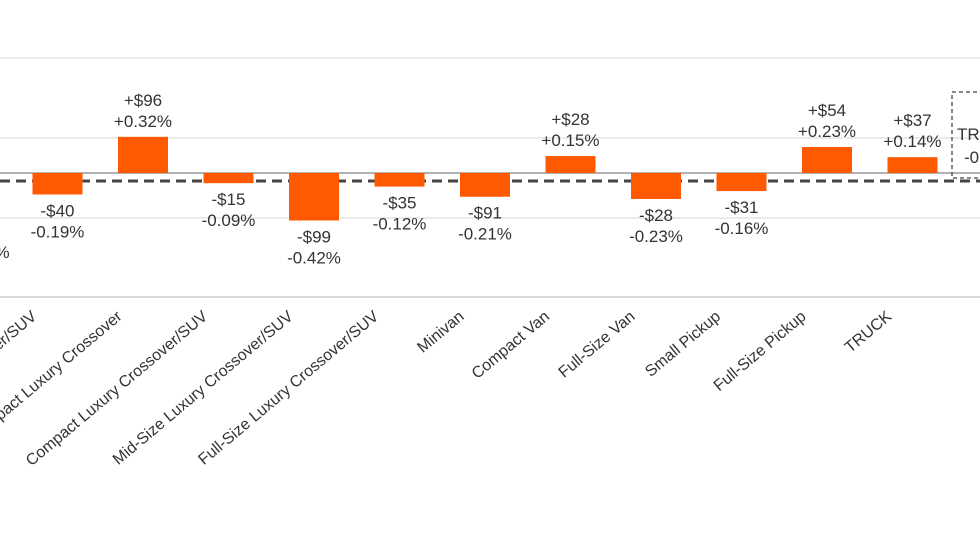 This screenshot has height=557, width=980. I want to click on x-tick-label: Full-Size Van, so click(597, 344).